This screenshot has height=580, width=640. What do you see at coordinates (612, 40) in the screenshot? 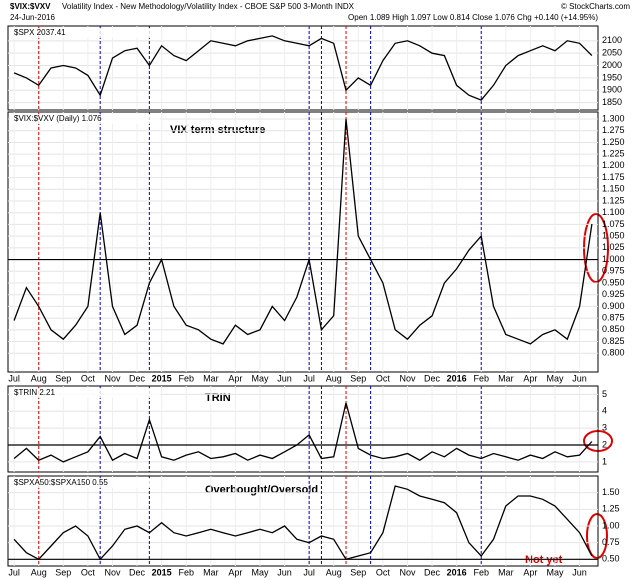
I see `y-tick-label: 2100` at bounding box center [612, 40].